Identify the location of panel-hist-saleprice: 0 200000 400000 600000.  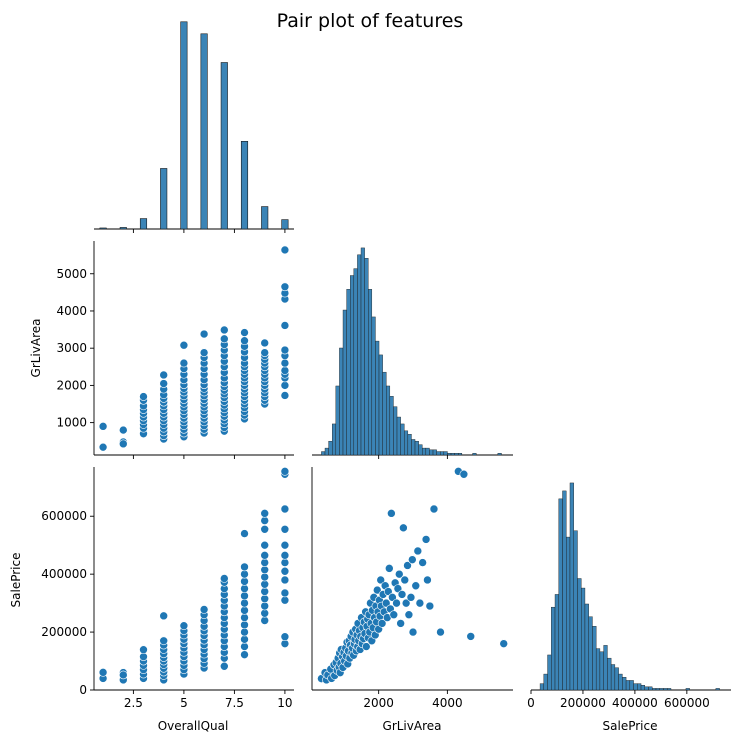
(629, 596).